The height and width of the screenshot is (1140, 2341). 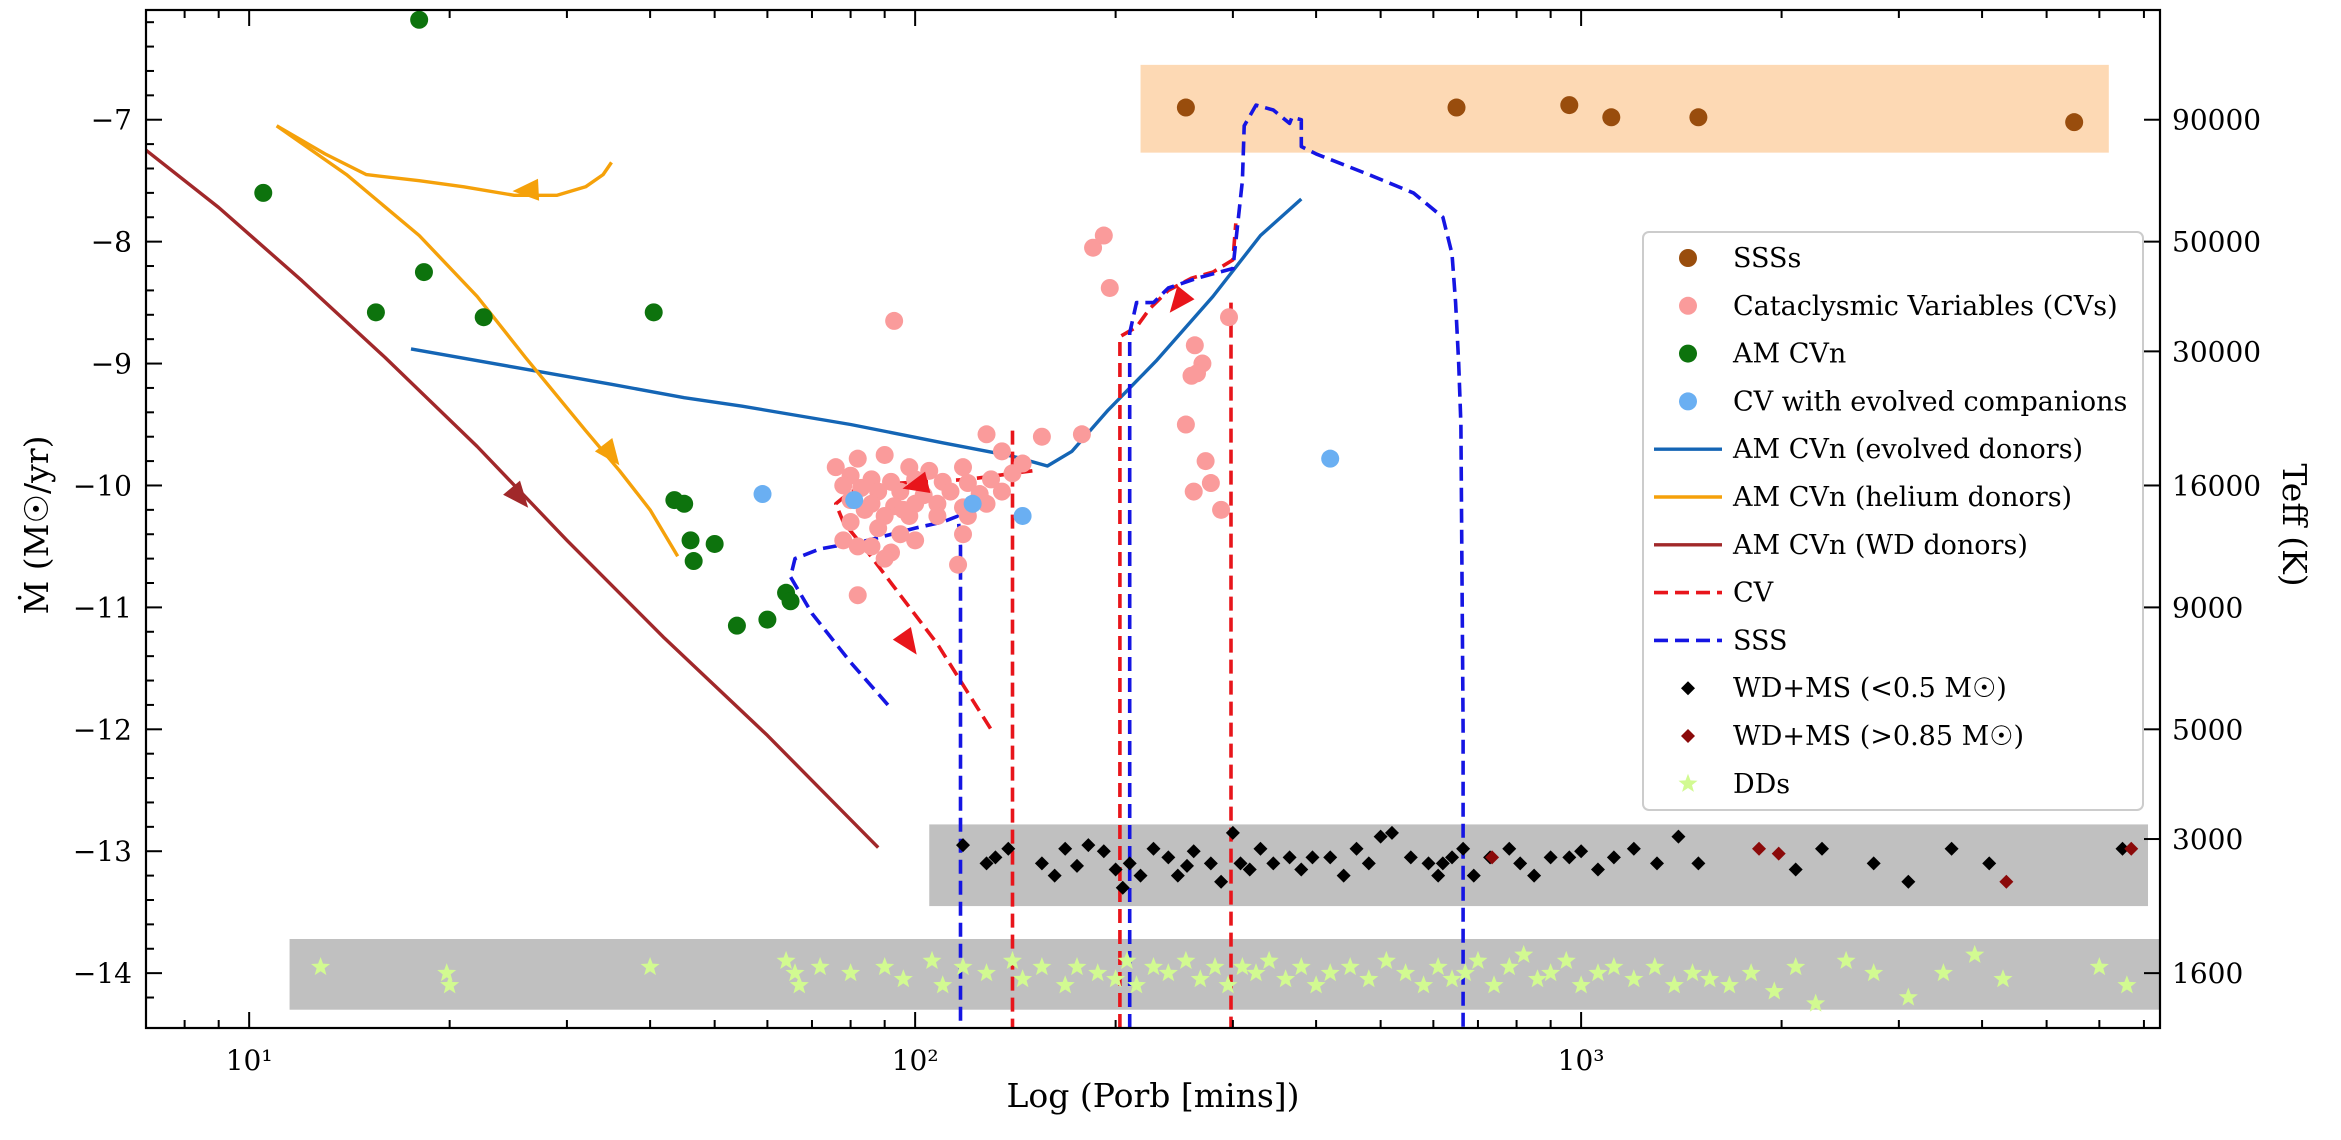 What do you see at coordinates (1930, 401) in the screenshot?
I see `legend-label-cv-with-evolved-companions: CV with evolved companions` at bounding box center [1930, 401].